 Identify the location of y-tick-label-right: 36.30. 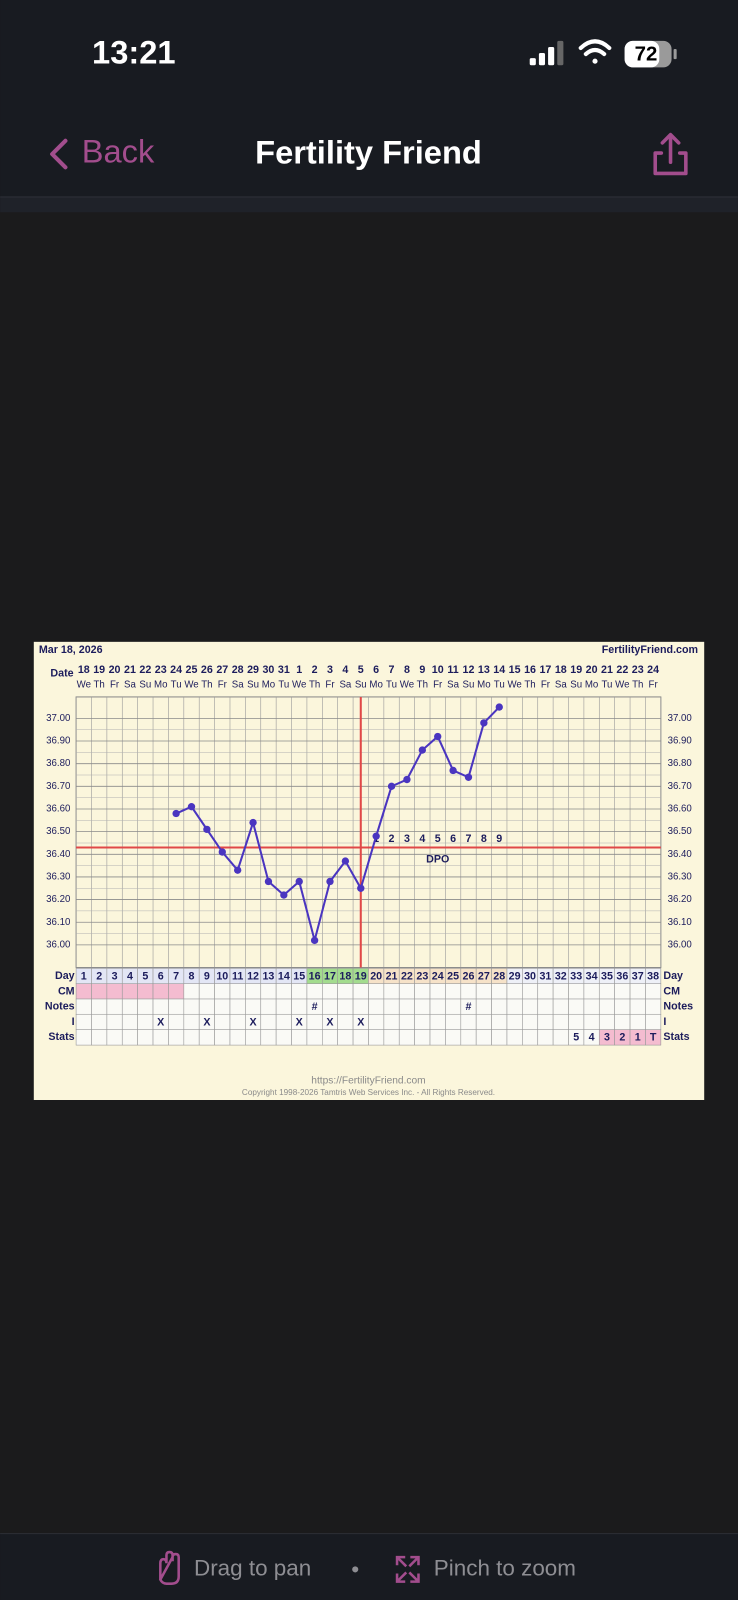
(680, 877).